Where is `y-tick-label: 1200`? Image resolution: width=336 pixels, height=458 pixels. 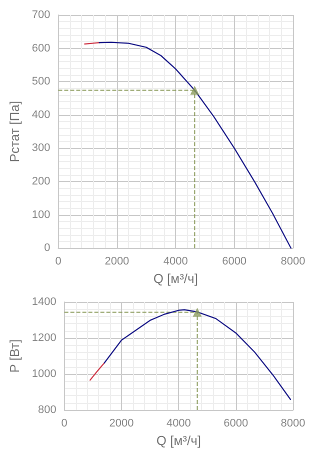 y-tick-label: 1200 is located at coordinates (44, 338).